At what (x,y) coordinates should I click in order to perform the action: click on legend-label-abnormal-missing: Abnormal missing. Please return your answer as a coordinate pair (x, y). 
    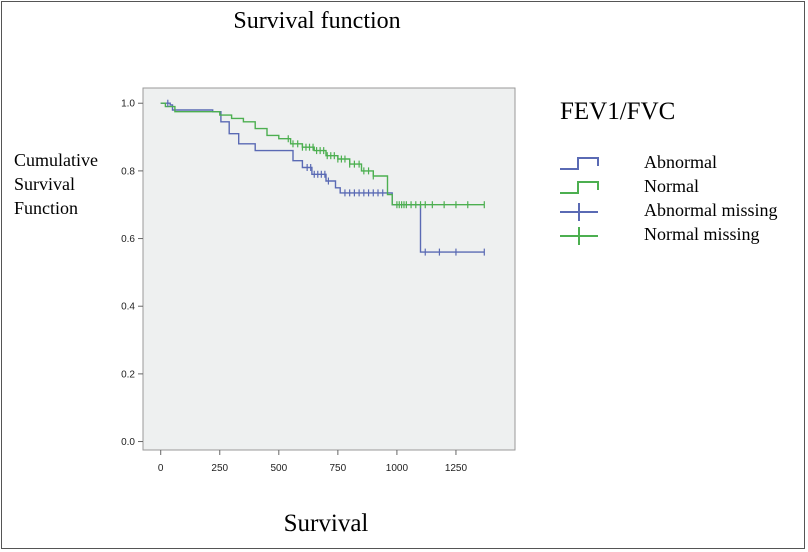
    Looking at the image, I should click on (711, 210).